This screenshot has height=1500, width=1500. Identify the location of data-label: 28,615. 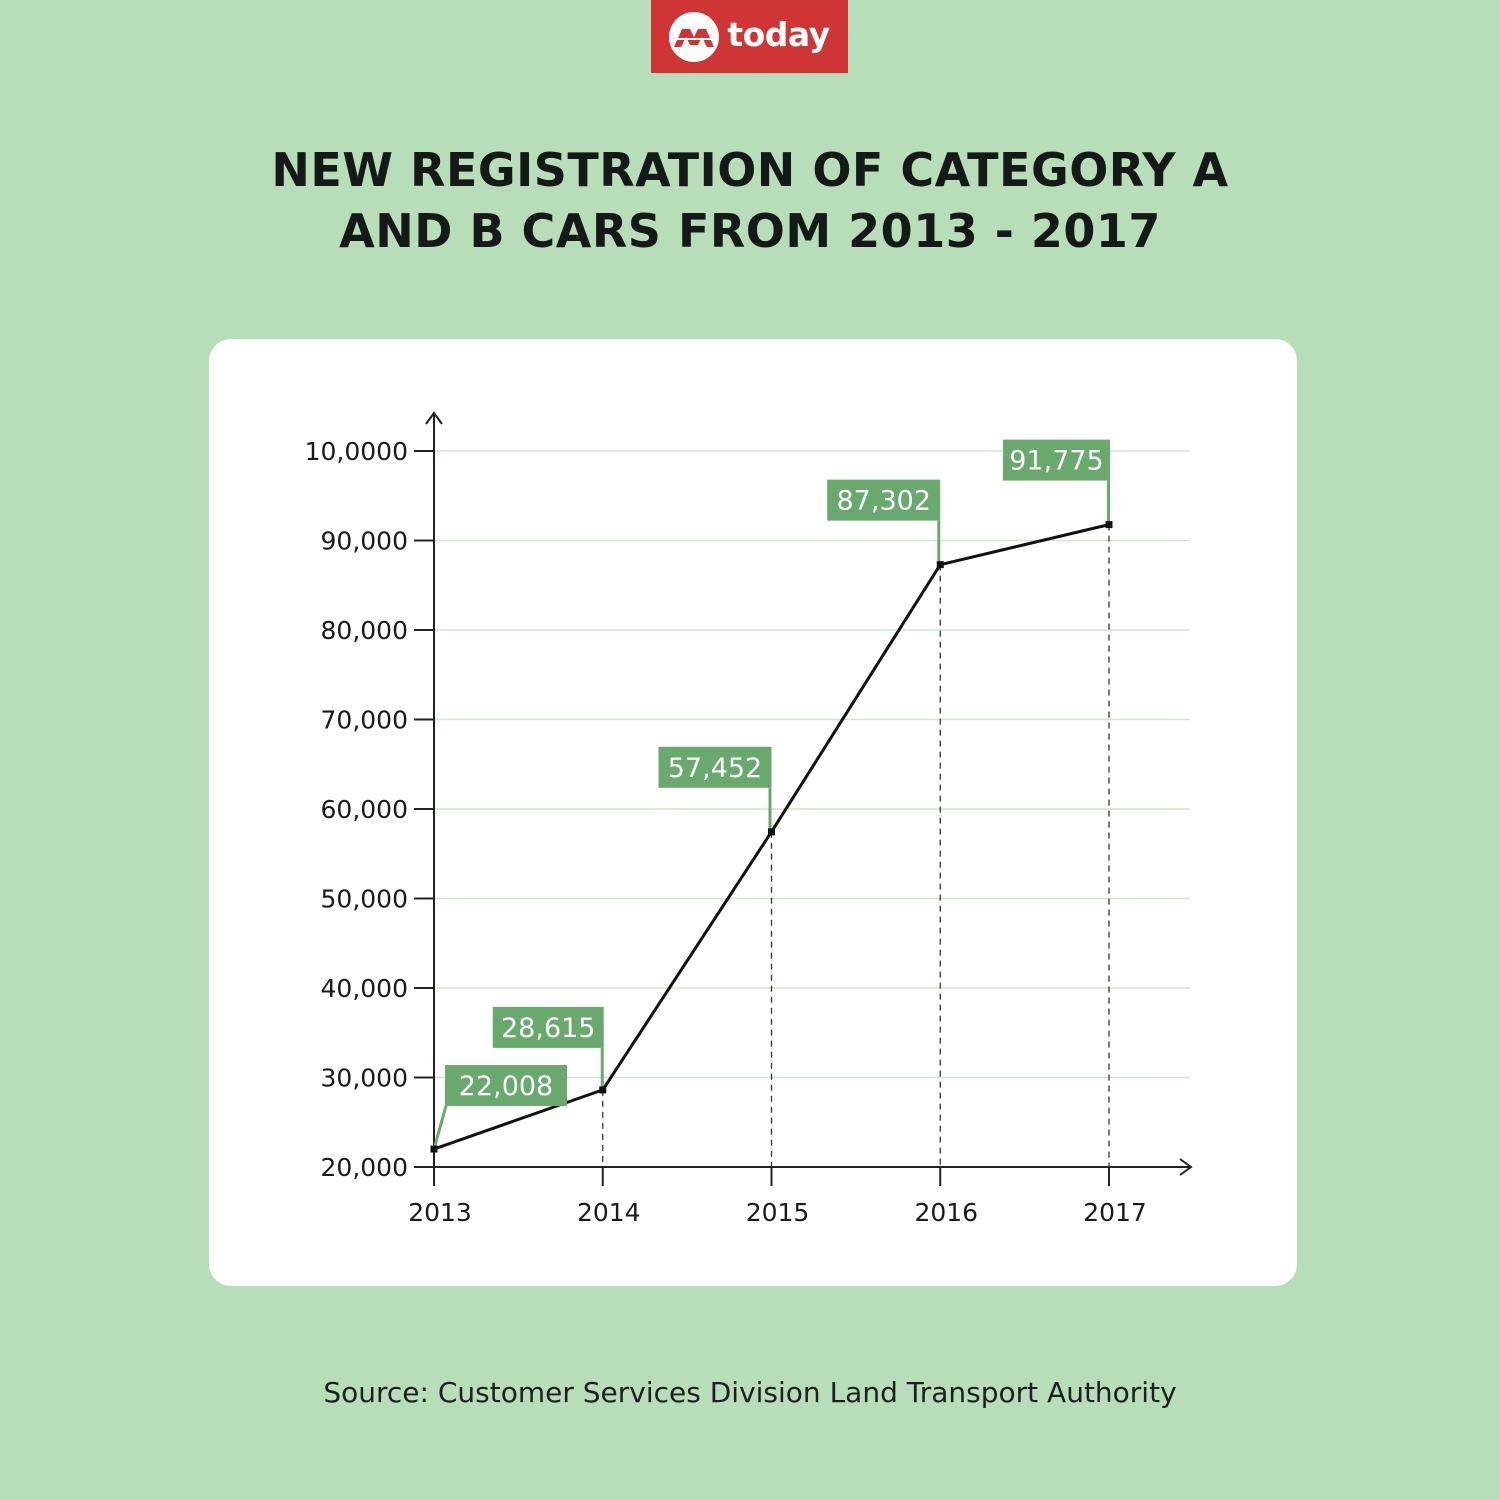
(549, 1050).